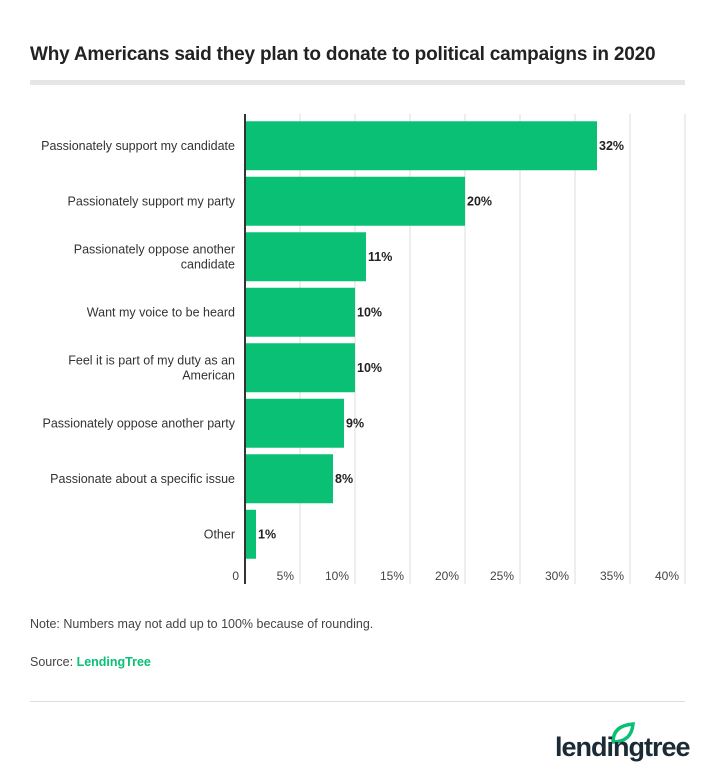 This screenshot has height=783, width=715. I want to click on x-tick-label: 0, so click(235, 576).